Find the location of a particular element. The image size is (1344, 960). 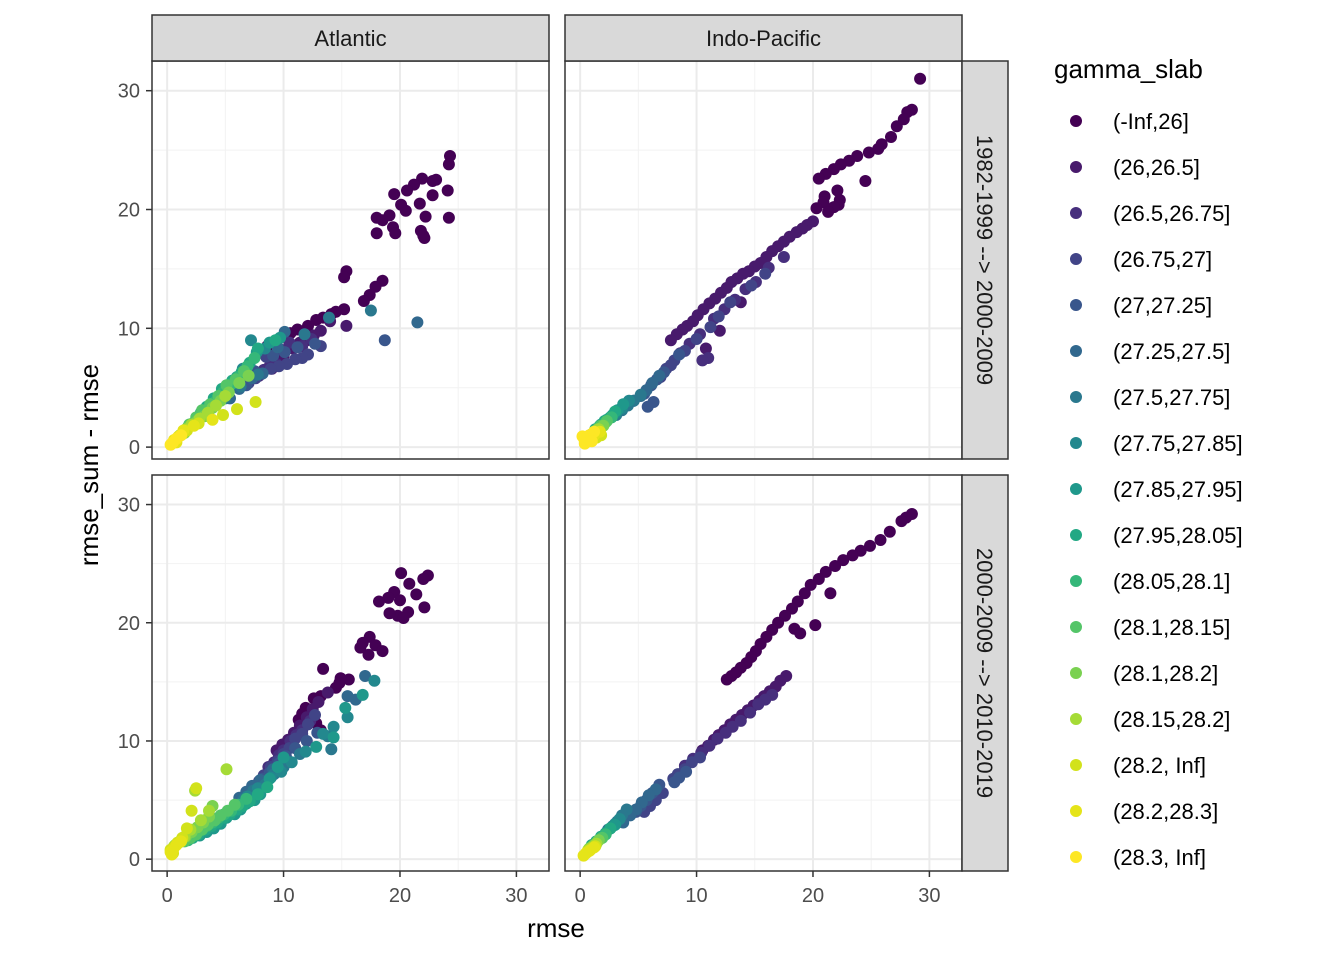

y-tick-label: 30 is located at coordinates (129, 506).